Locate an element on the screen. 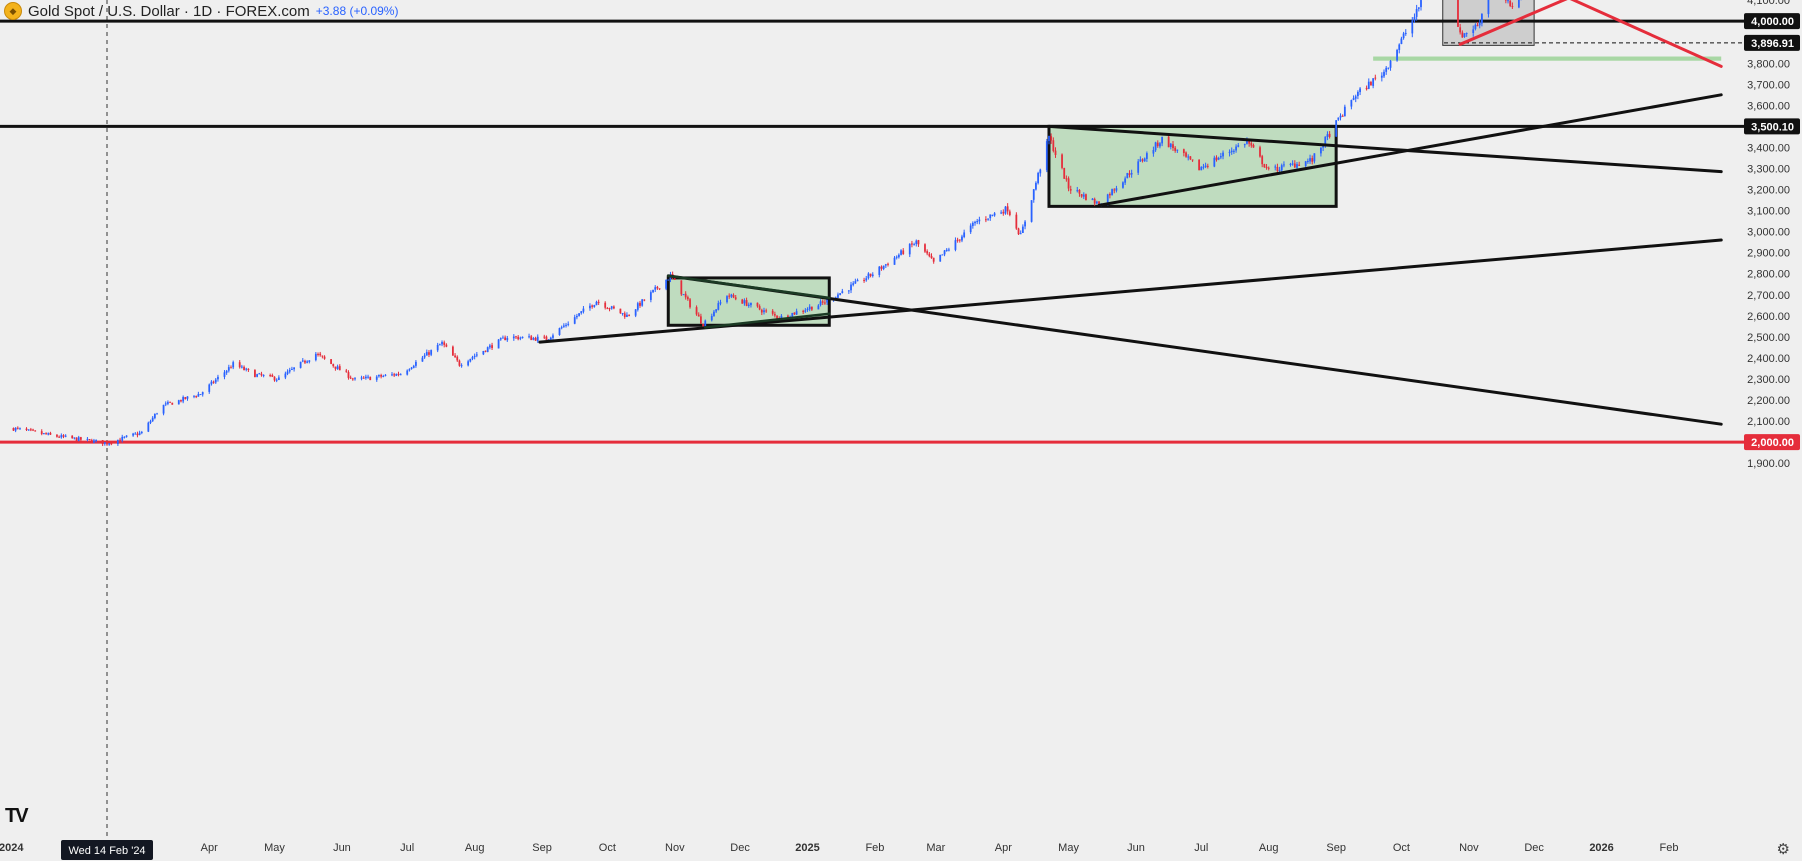  x-tick-label: Oct is located at coordinates (1401, 848).